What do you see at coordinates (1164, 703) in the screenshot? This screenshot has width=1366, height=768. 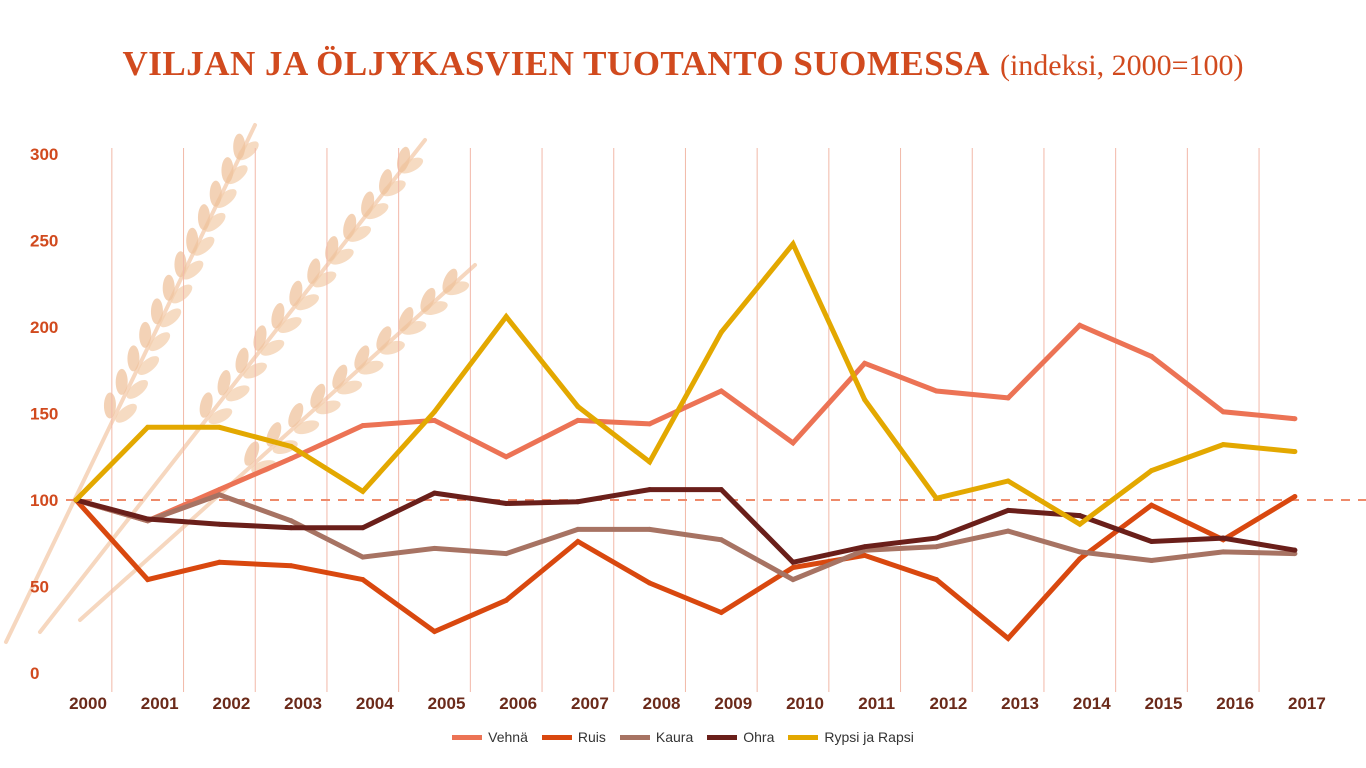 I see `x-tick-label: 2015` at bounding box center [1164, 703].